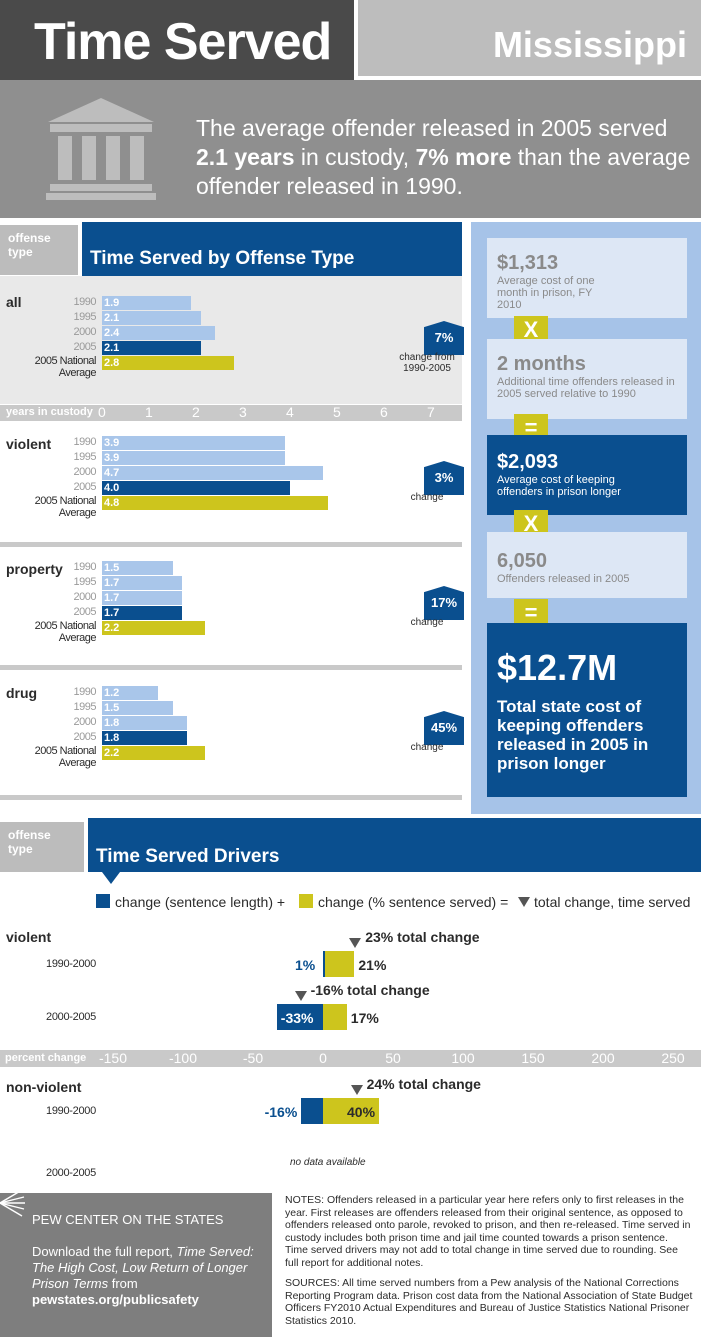  What do you see at coordinates (44, 1087) in the screenshot?
I see `drivers-group-label: non-violent` at bounding box center [44, 1087].